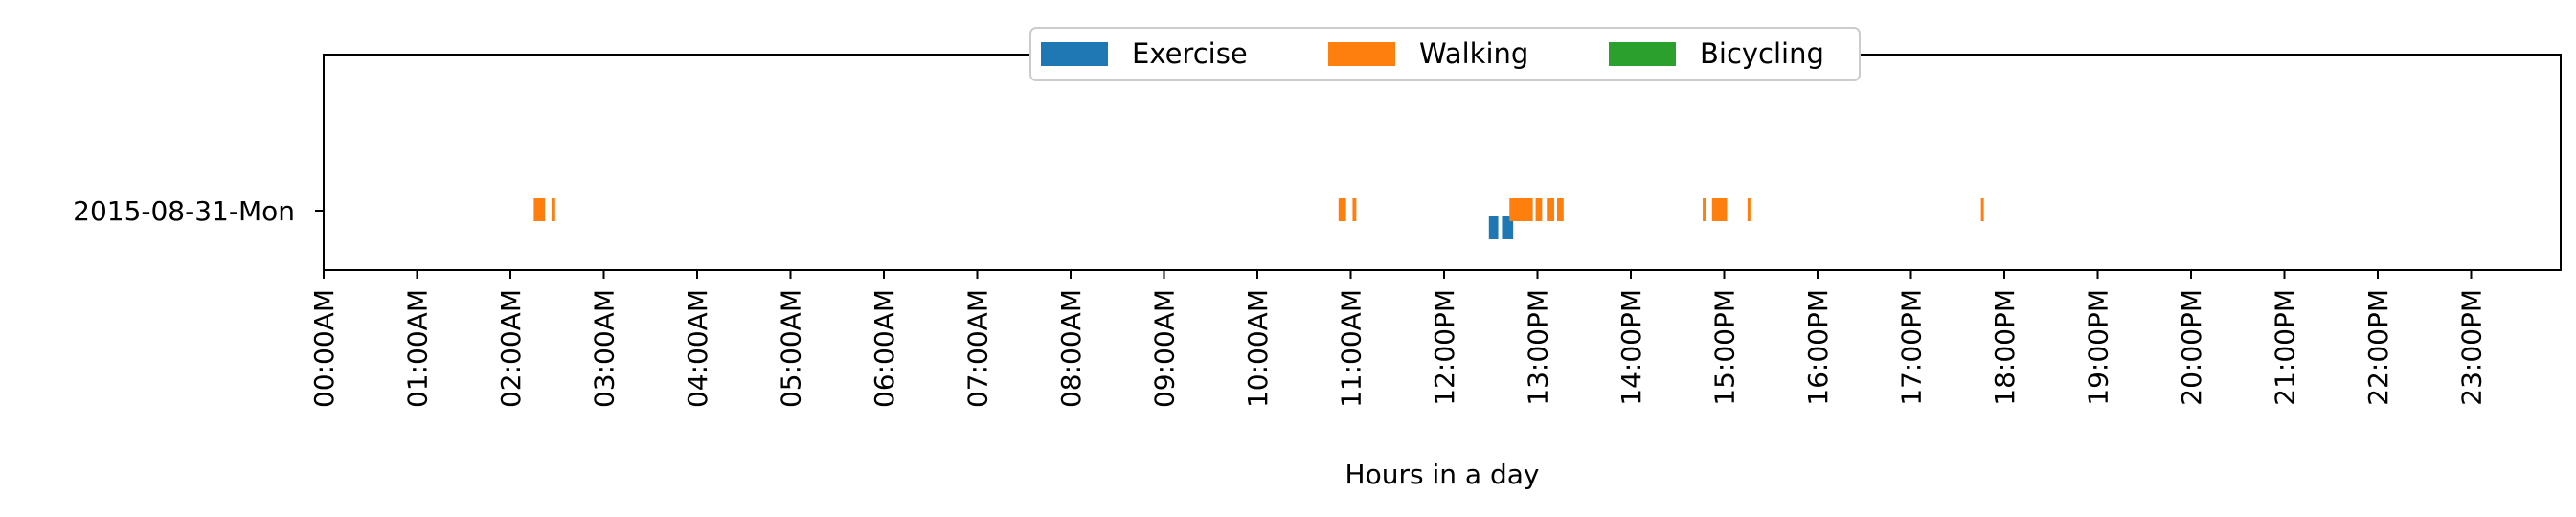  Describe the element at coordinates (1631, 347) in the screenshot. I see `x-tick-label-14: 14:00PM` at that location.